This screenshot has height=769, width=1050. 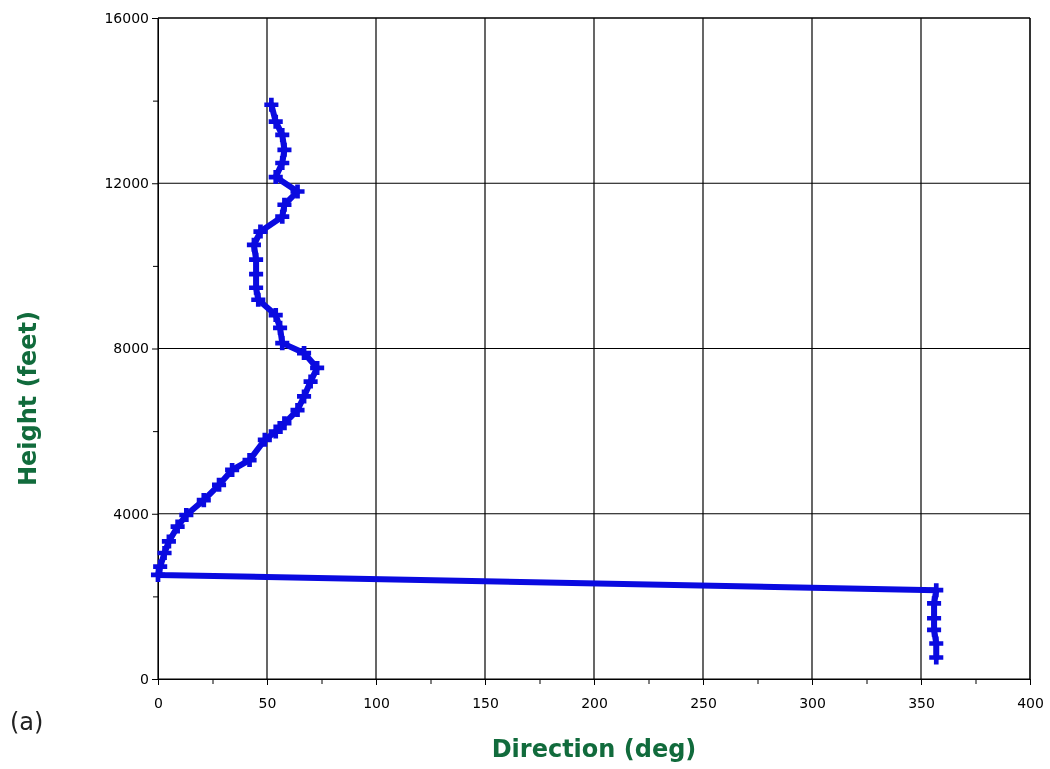 I want to click on text: (a), so click(x=27, y=722).